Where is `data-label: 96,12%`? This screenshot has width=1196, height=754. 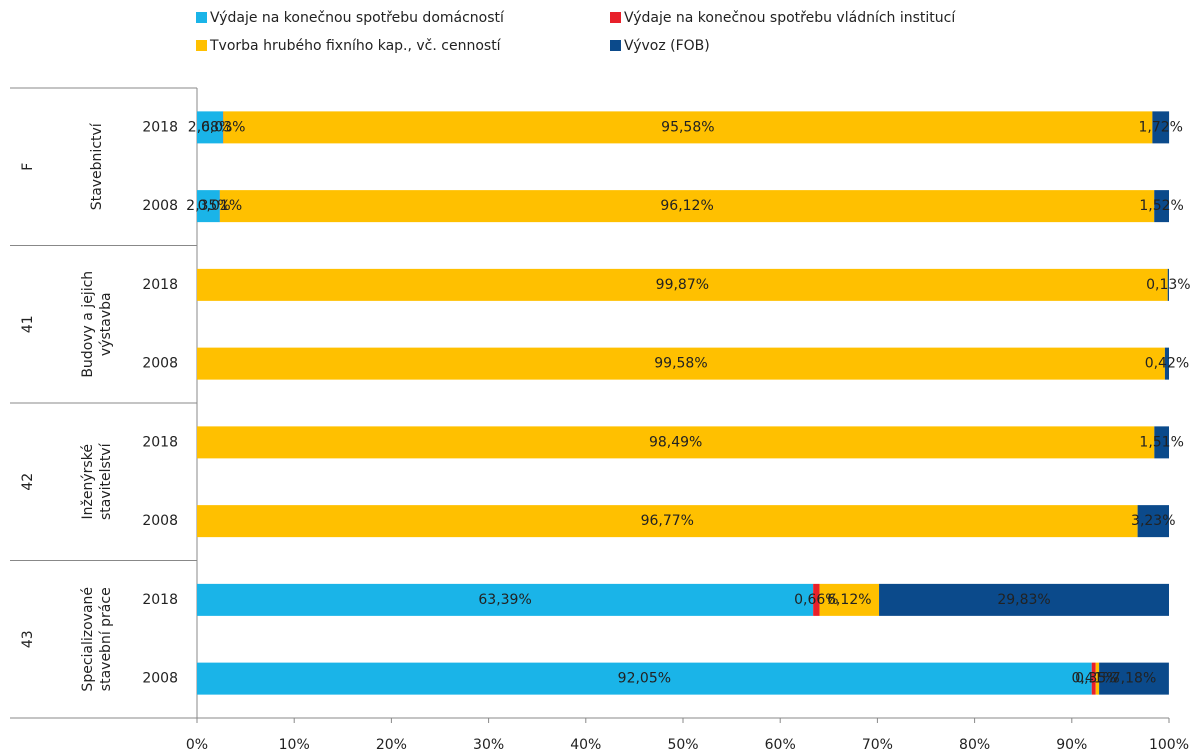
data-label: 96,12% is located at coordinates (686, 206).